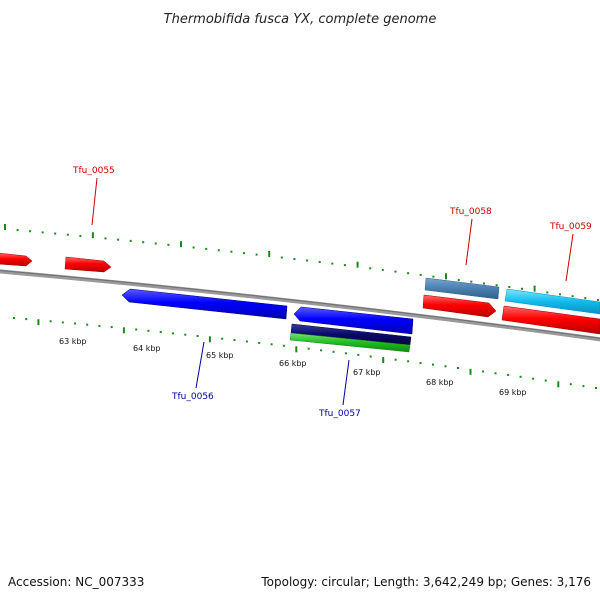 The width and height of the screenshot is (600, 600). I want to click on tick-label-68: 68 kbp, so click(440, 382).